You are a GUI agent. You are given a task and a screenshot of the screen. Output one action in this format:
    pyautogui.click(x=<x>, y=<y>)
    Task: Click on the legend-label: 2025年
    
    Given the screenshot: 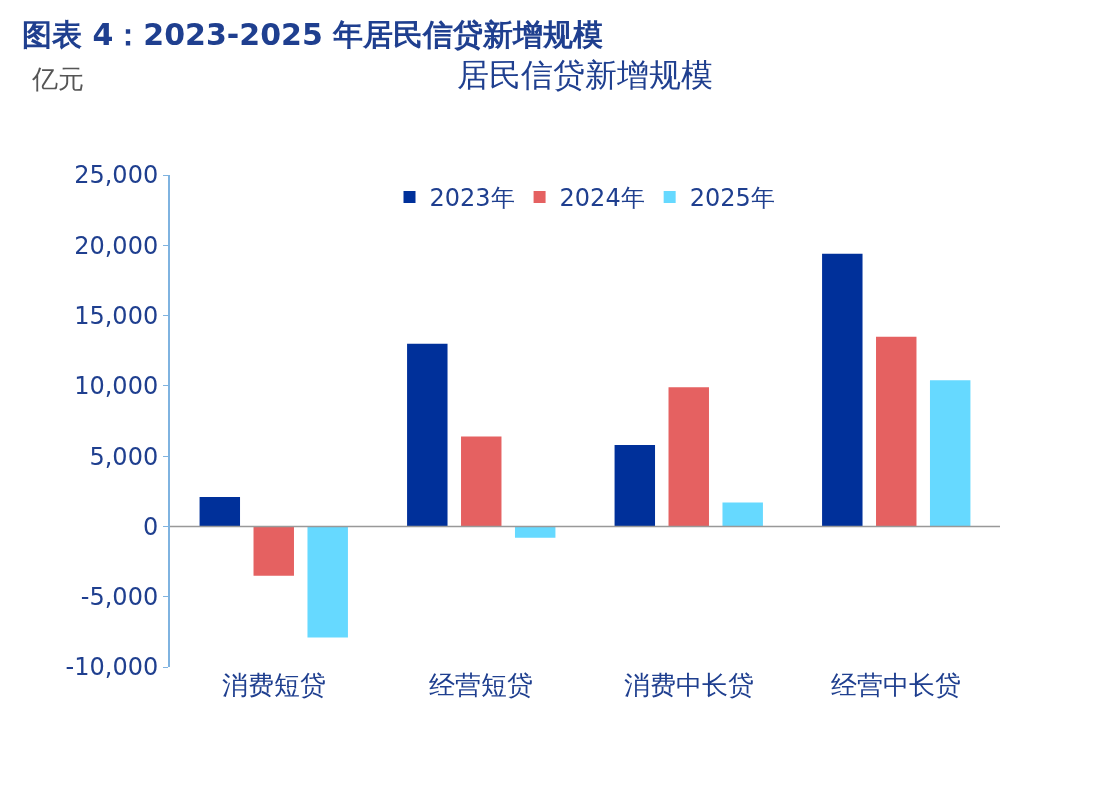 What is the action you would take?
    pyautogui.click(x=732, y=198)
    